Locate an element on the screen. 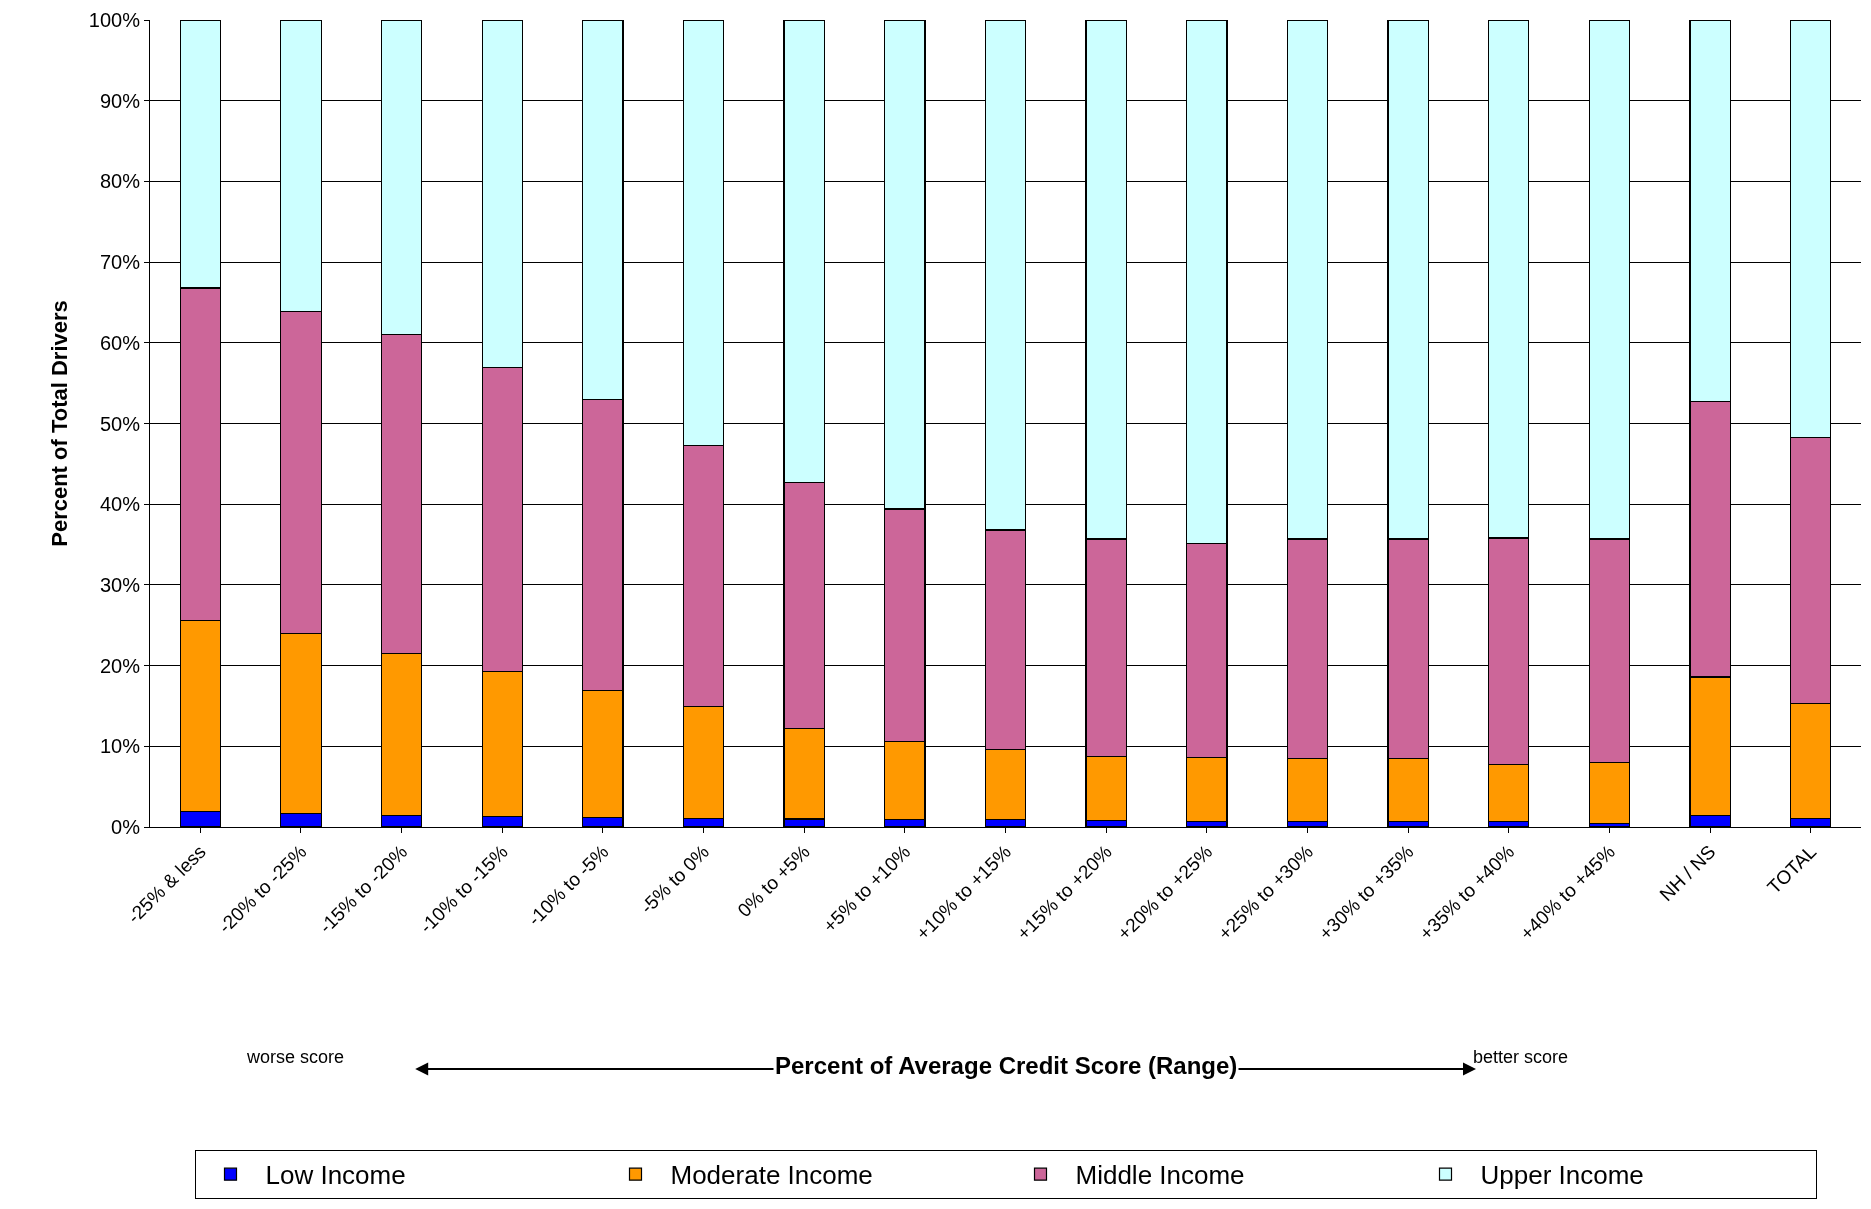  legend-label: Upper Income is located at coordinates (1562, 1175).